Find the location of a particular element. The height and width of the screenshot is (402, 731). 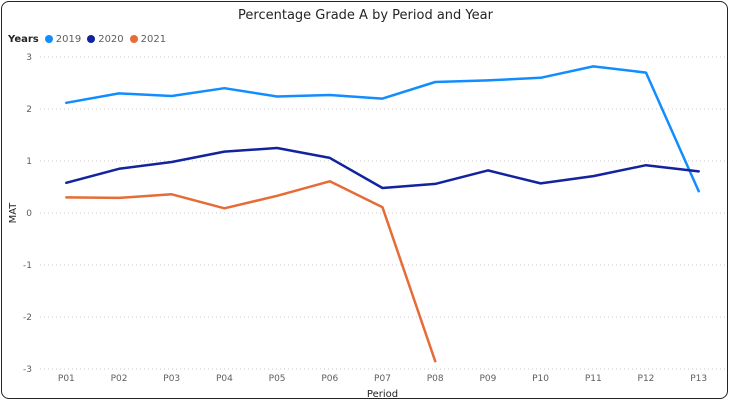

legend-title: Years is located at coordinates (23, 39).